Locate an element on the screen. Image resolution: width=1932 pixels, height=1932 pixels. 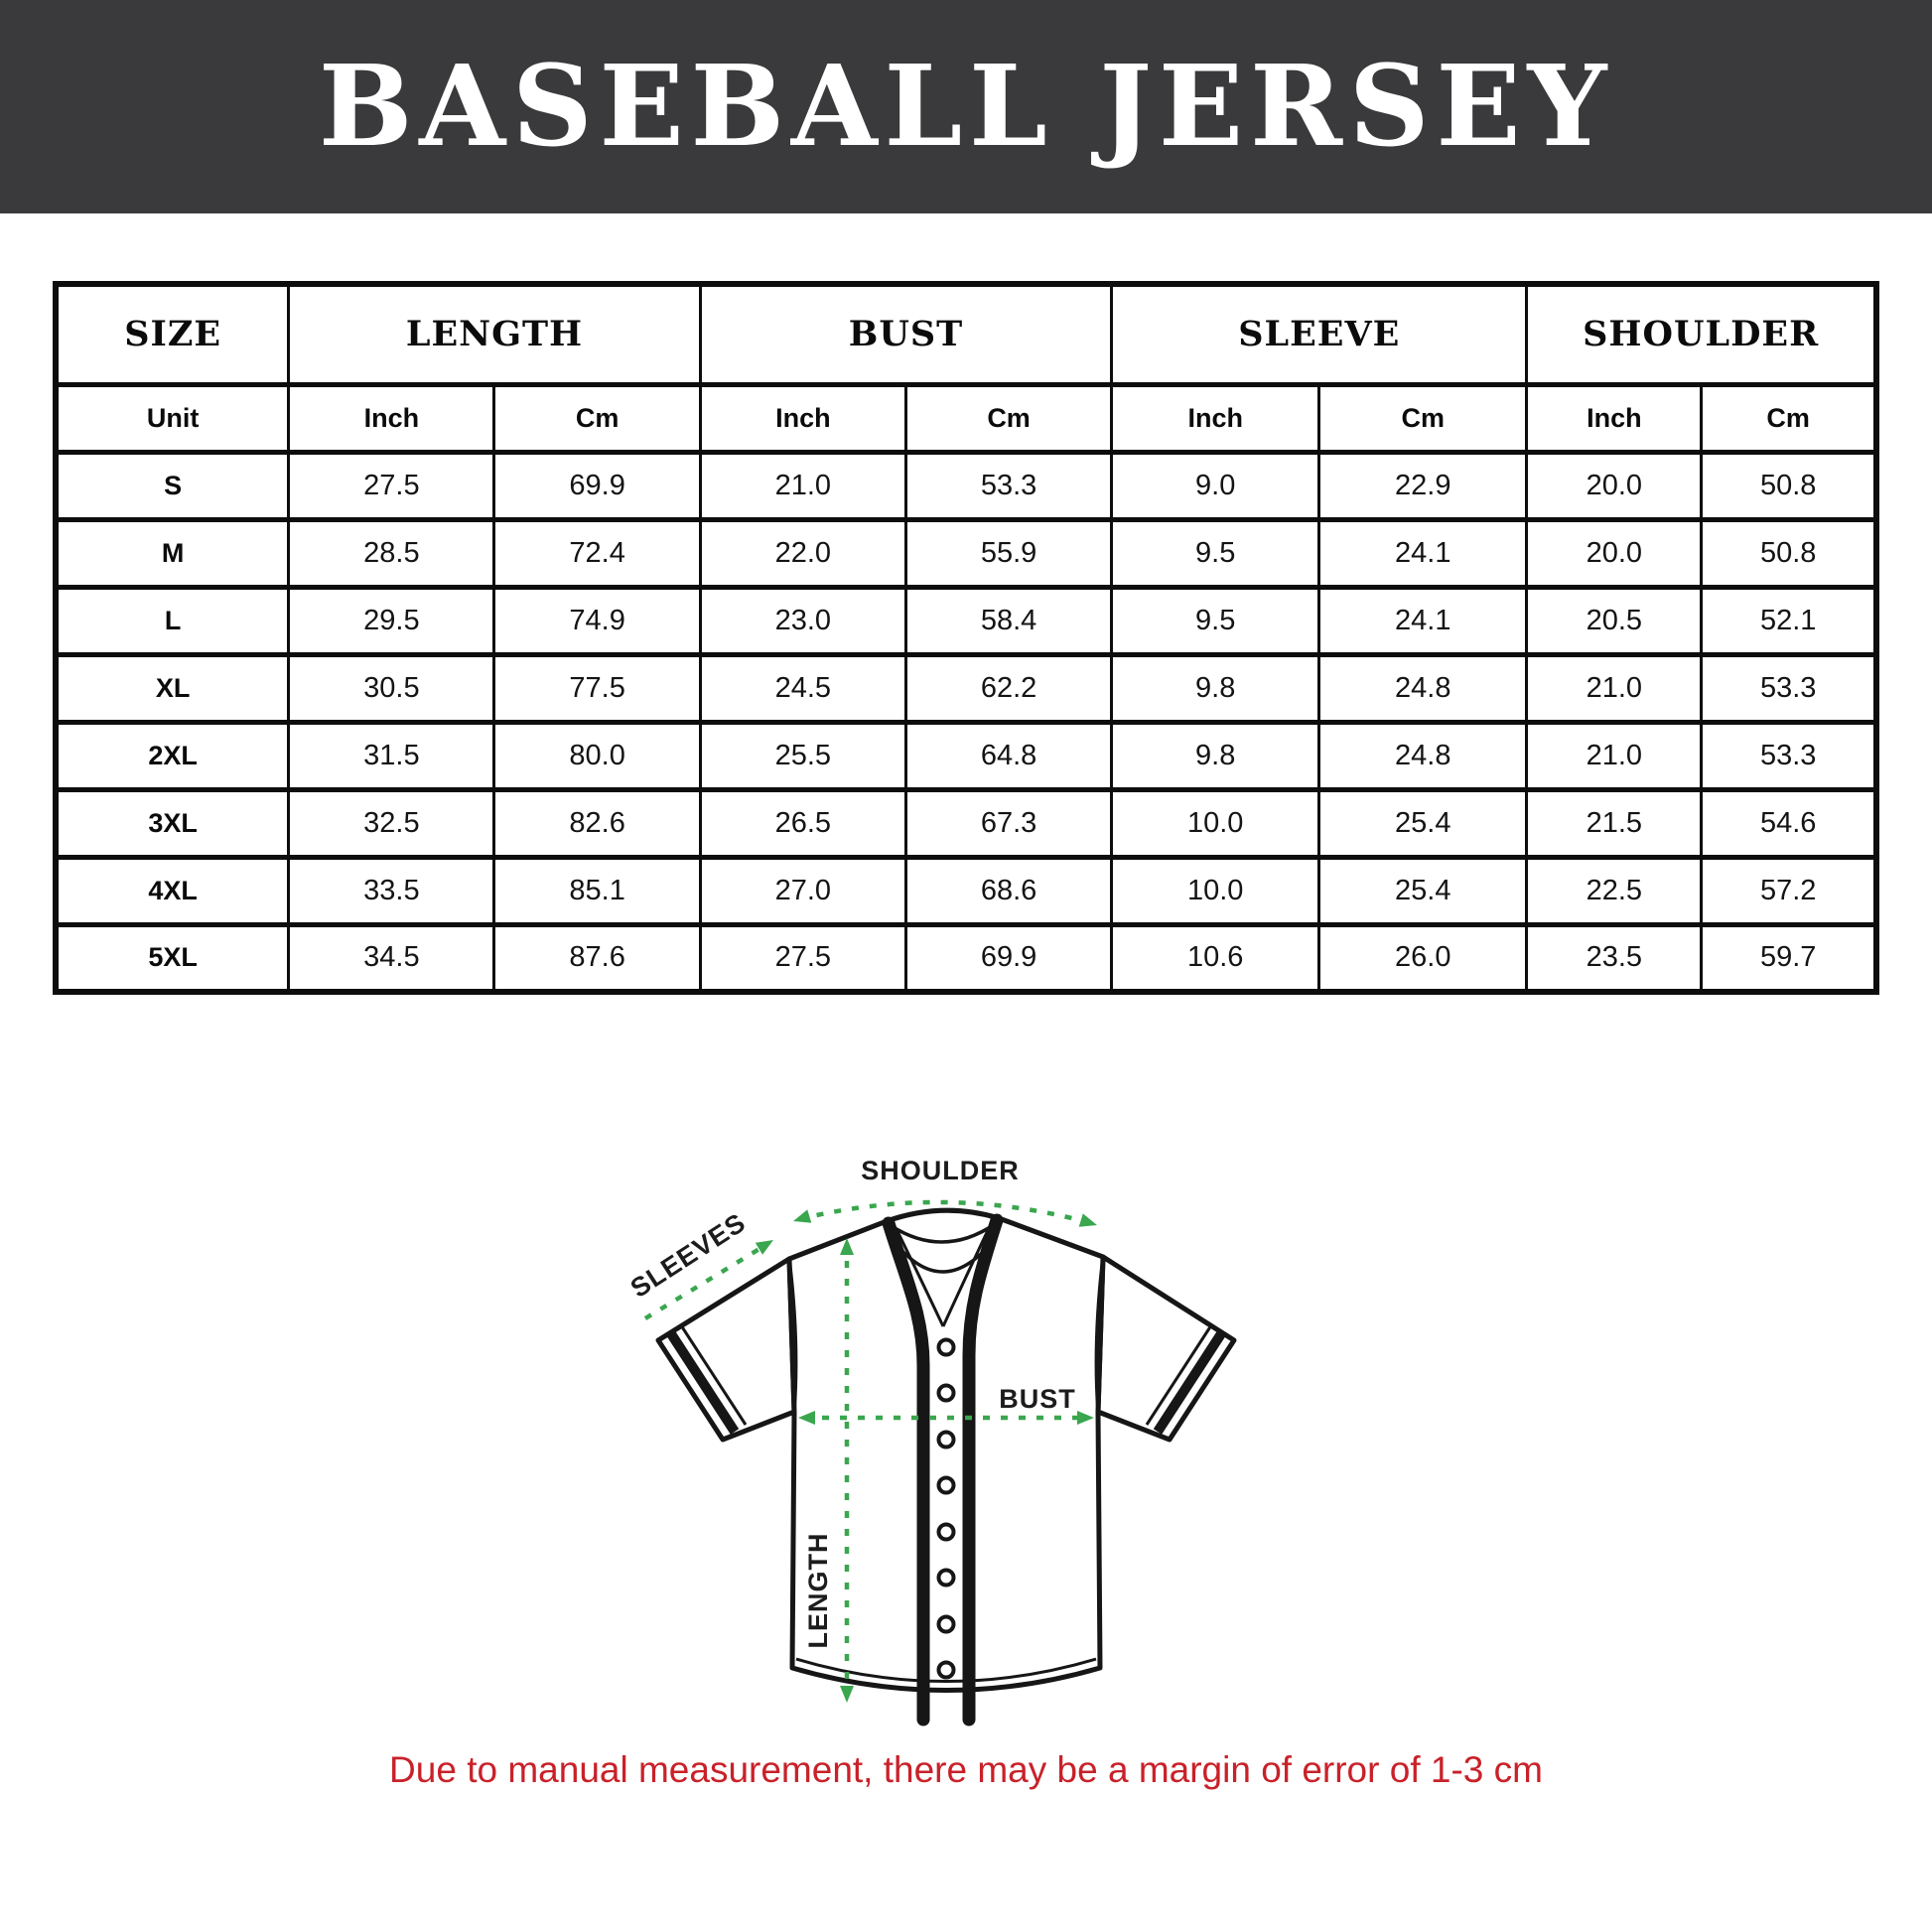
measurement-value: 24.5 is located at coordinates (803, 688).